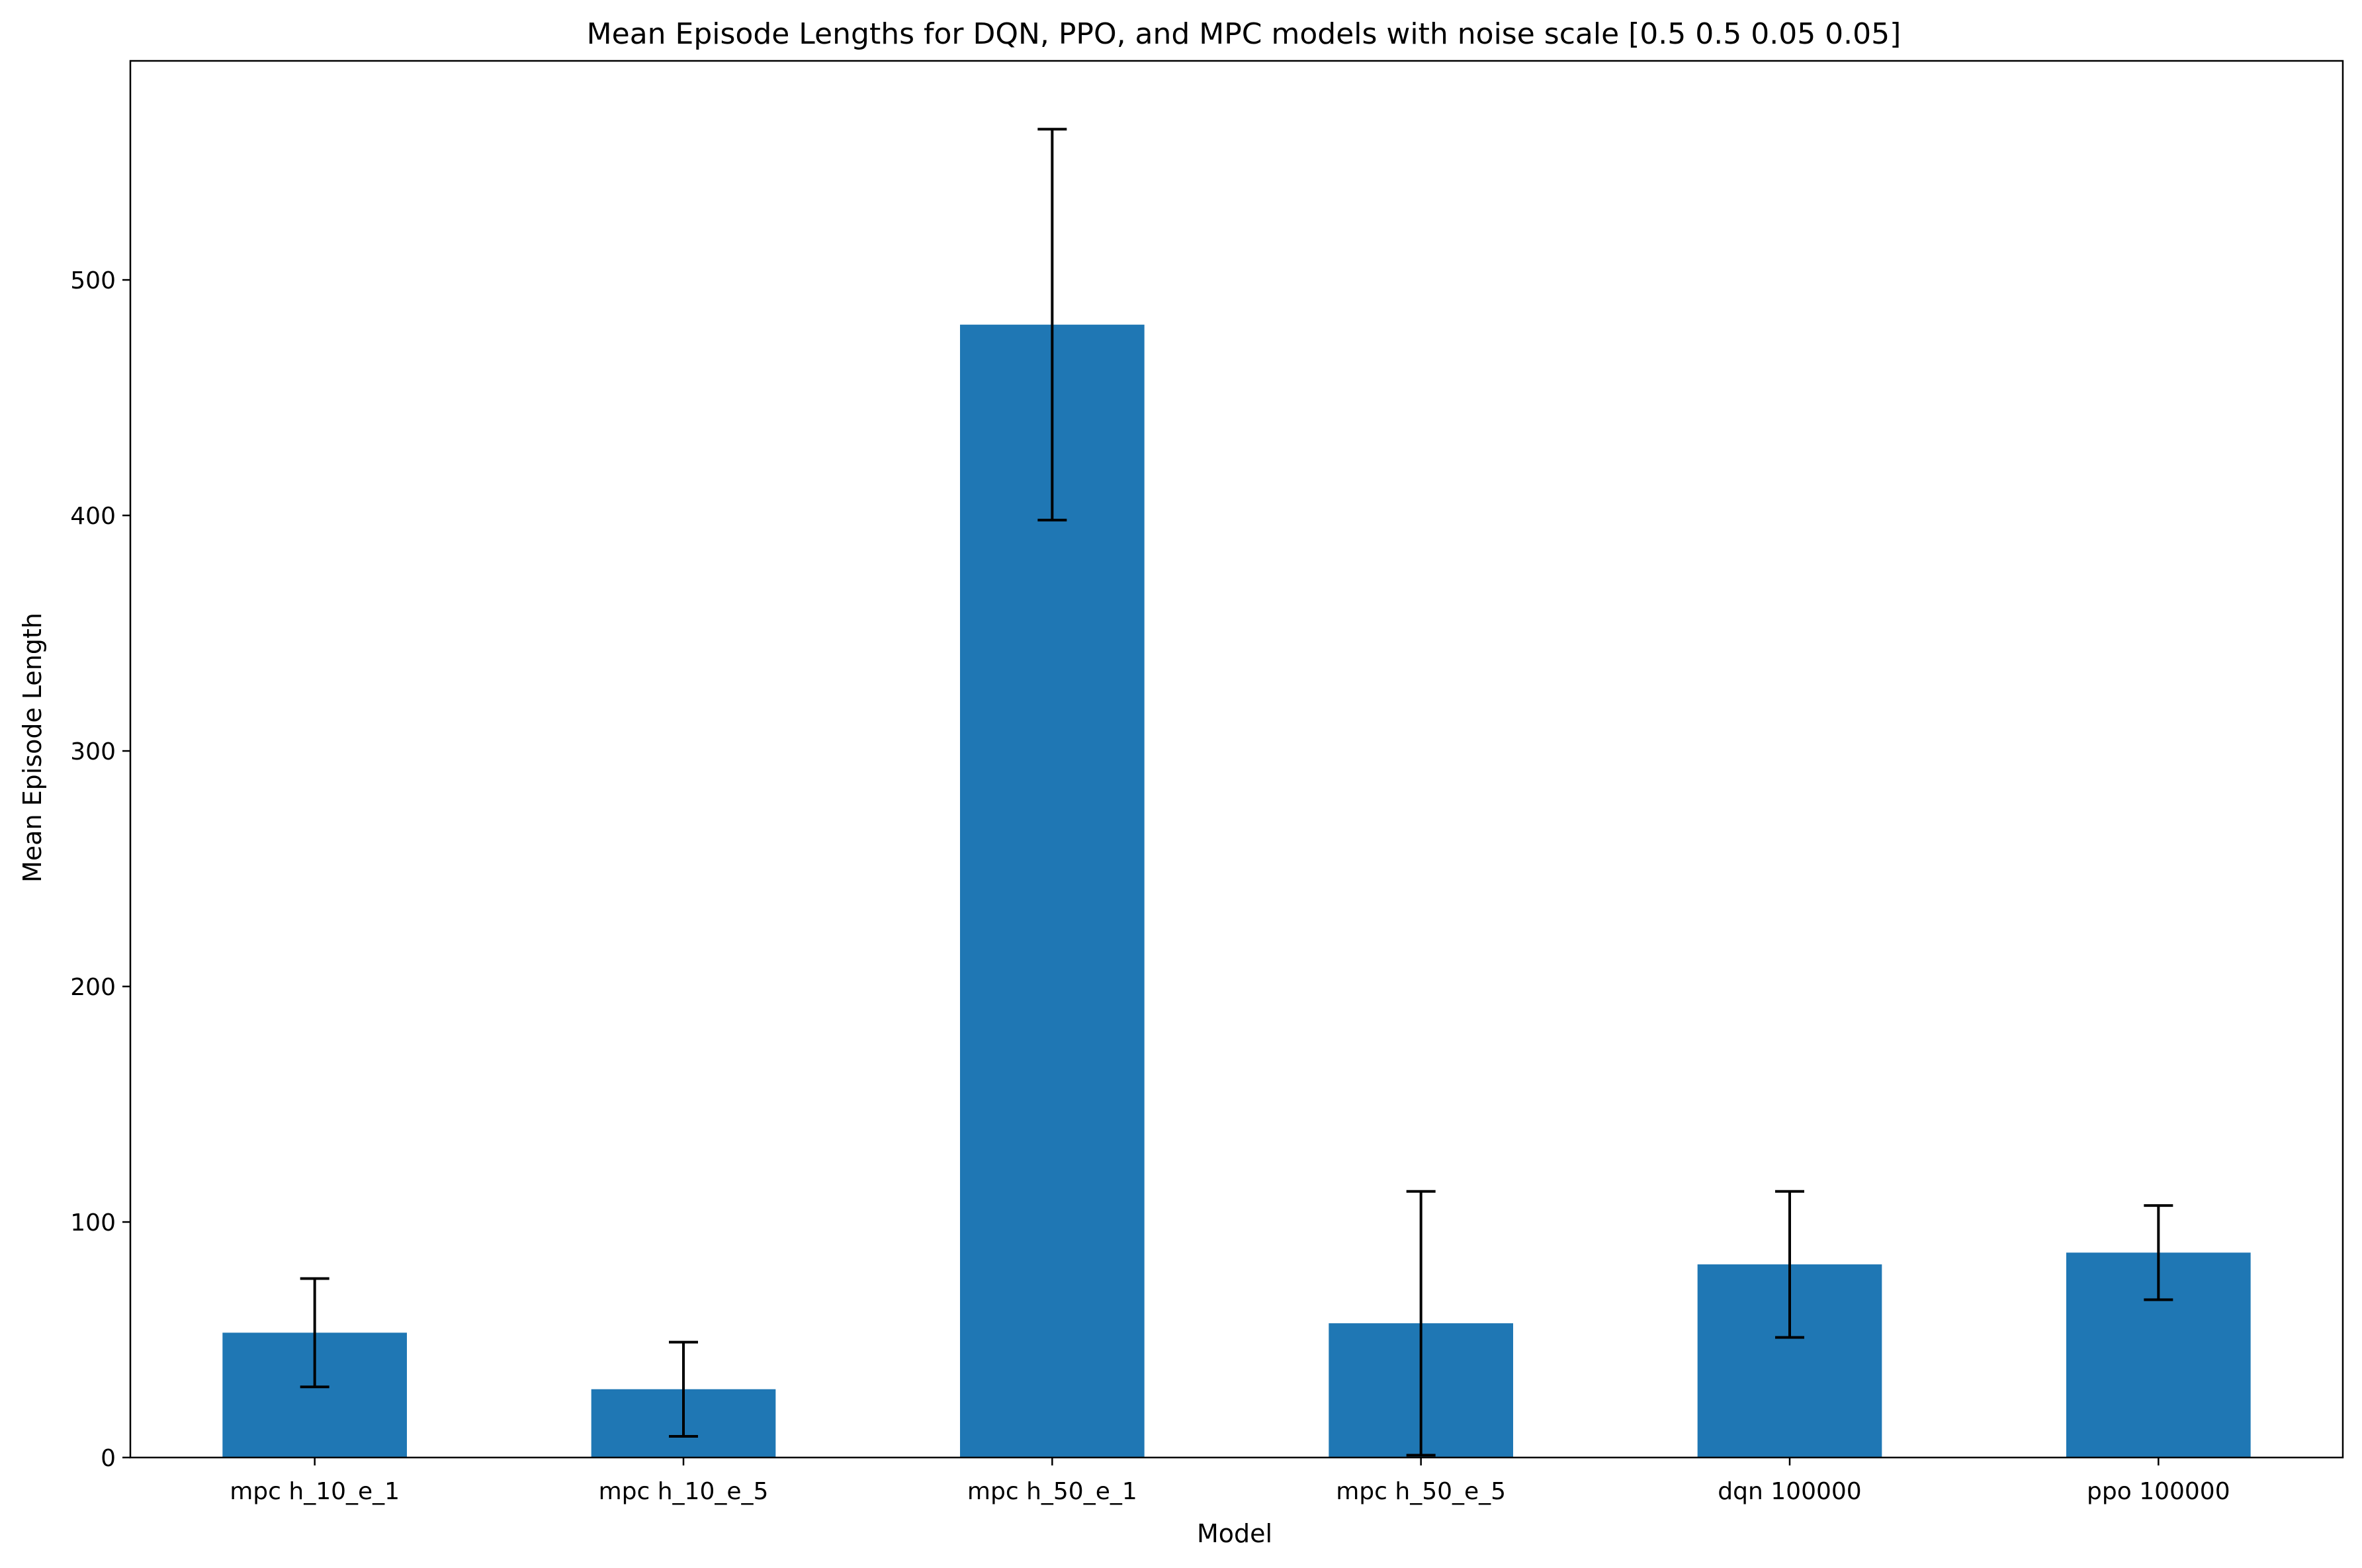 The image size is (2362, 1568). Describe the element at coordinates (93, 752) in the screenshot. I see `y-tick-label-300: 300` at that location.